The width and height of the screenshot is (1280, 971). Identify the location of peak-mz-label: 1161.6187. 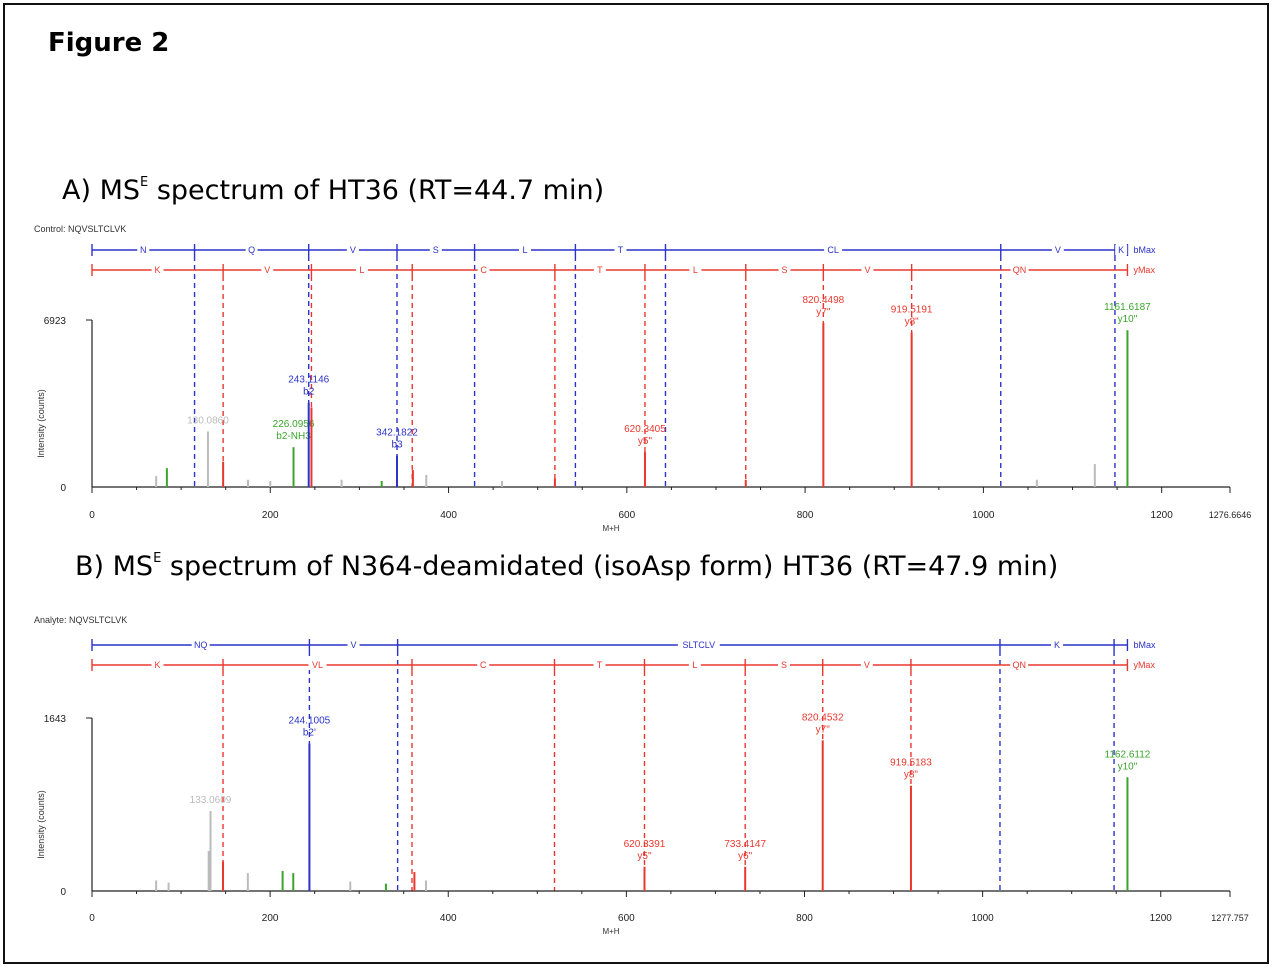
(1127, 307).